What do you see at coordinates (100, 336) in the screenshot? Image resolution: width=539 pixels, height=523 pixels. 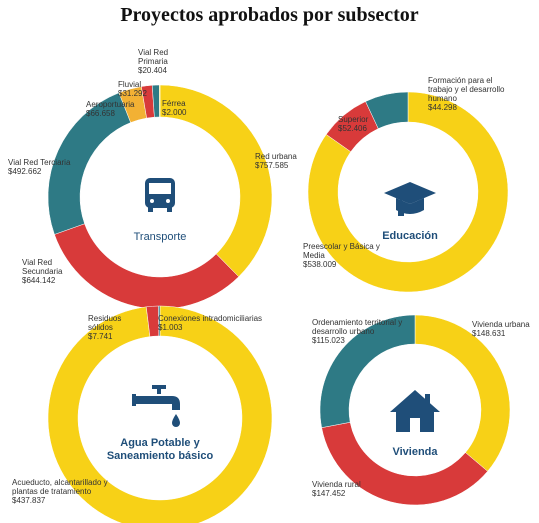 I see `segment-value: $7.741` at bounding box center [100, 336].